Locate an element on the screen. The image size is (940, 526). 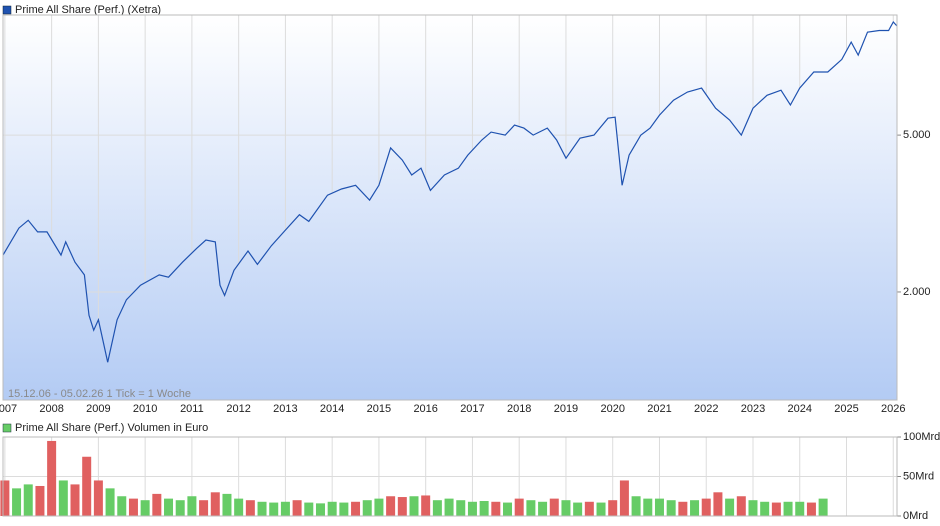
x-tick-label: 2012 is located at coordinates (238, 409).